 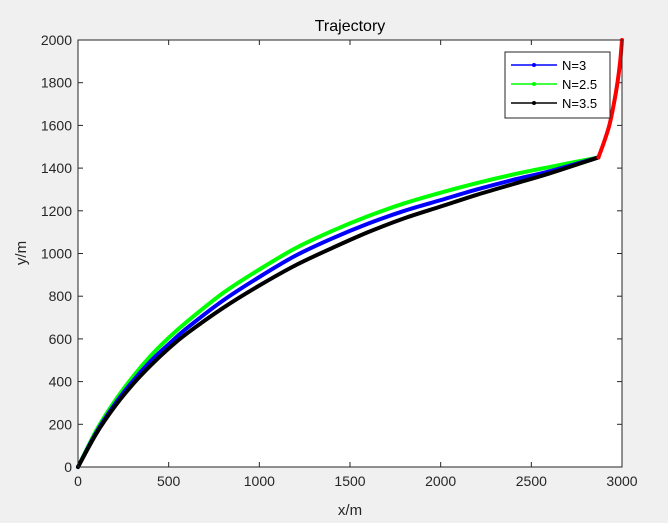 I want to click on legend-label: N=3.5, so click(x=579, y=103).